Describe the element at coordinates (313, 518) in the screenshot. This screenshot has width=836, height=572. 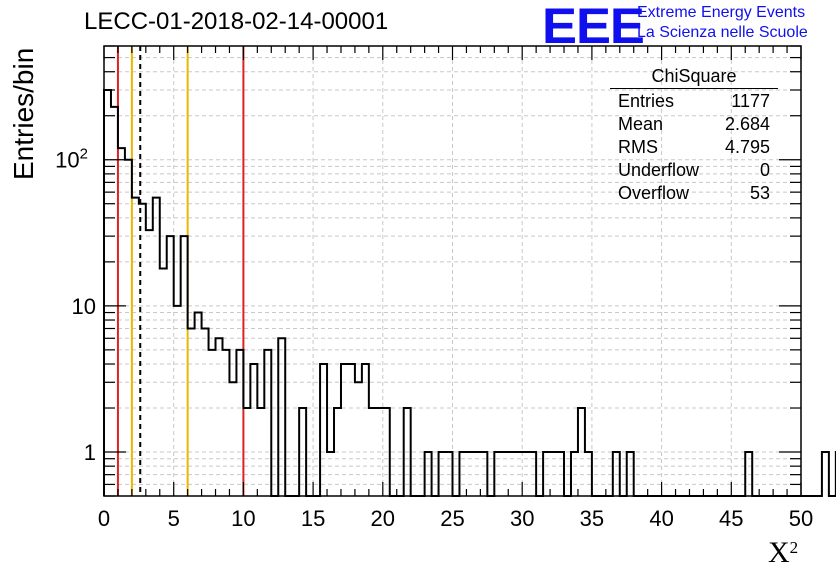
I see `x-tick-label: 15` at that location.